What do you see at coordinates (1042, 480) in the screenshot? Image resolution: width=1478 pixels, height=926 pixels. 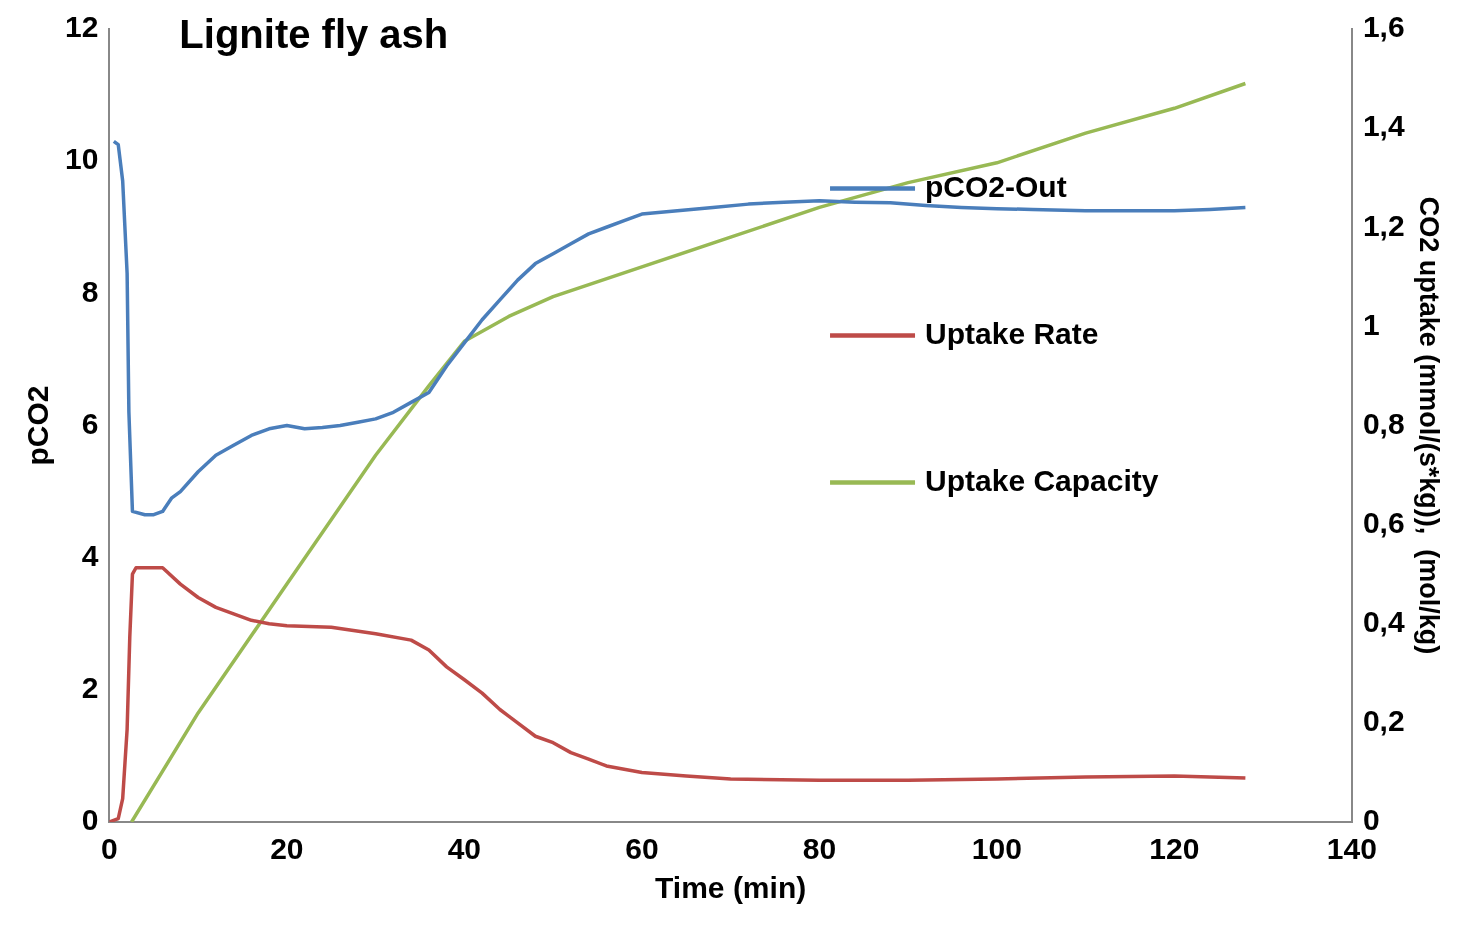 I see `legend-label: Uptake Capacity` at bounding box center [1042, 480].